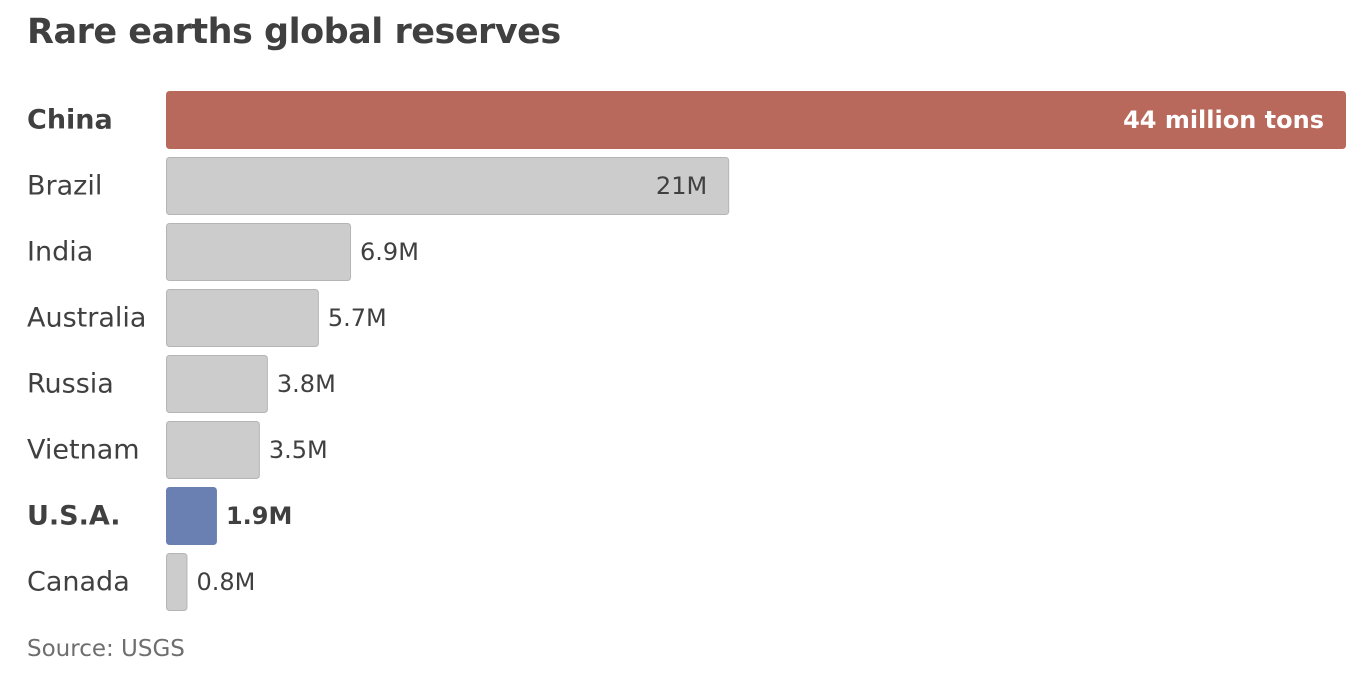  What do you see at coordinates (177, 582) in the screenshot?
I see `bar-canada` at bounding box center [177, 582].